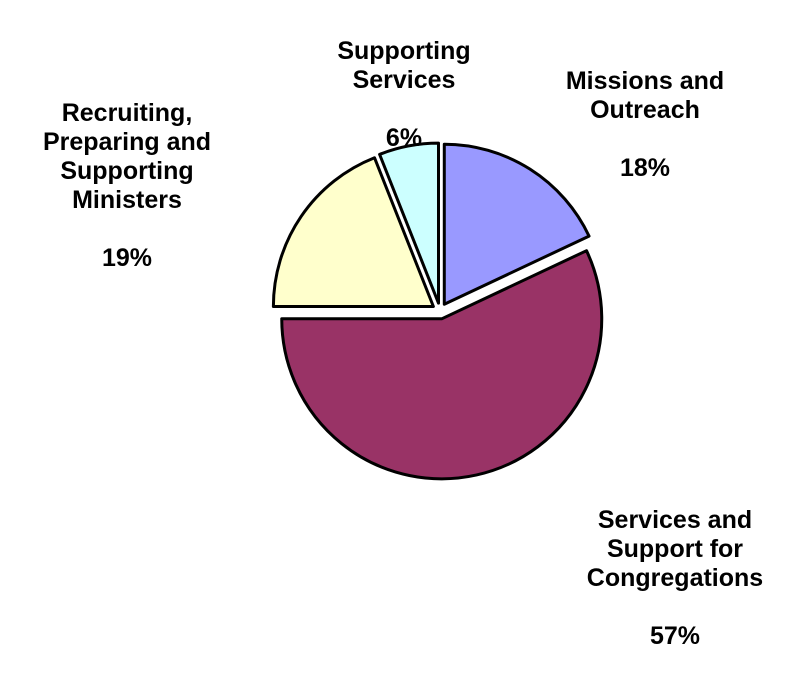 The width and height of the screenshot is (791, 680). Describe the element at coordinates (404, 95) in the screenshot. I see `slice-label-supporting-services: Supporting Services 6%` at that location.